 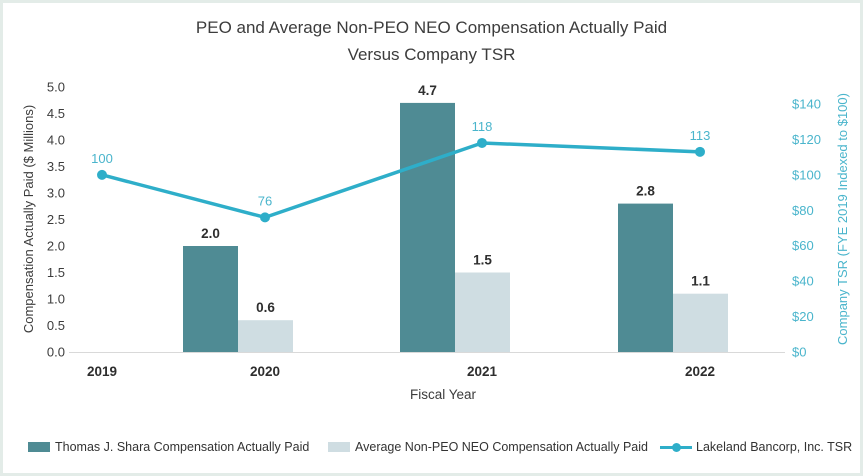 What do you see at coordinates (806, 104) in the screenshot?
I see `right-axis-tick: $140` at bounding box center [806, 104].